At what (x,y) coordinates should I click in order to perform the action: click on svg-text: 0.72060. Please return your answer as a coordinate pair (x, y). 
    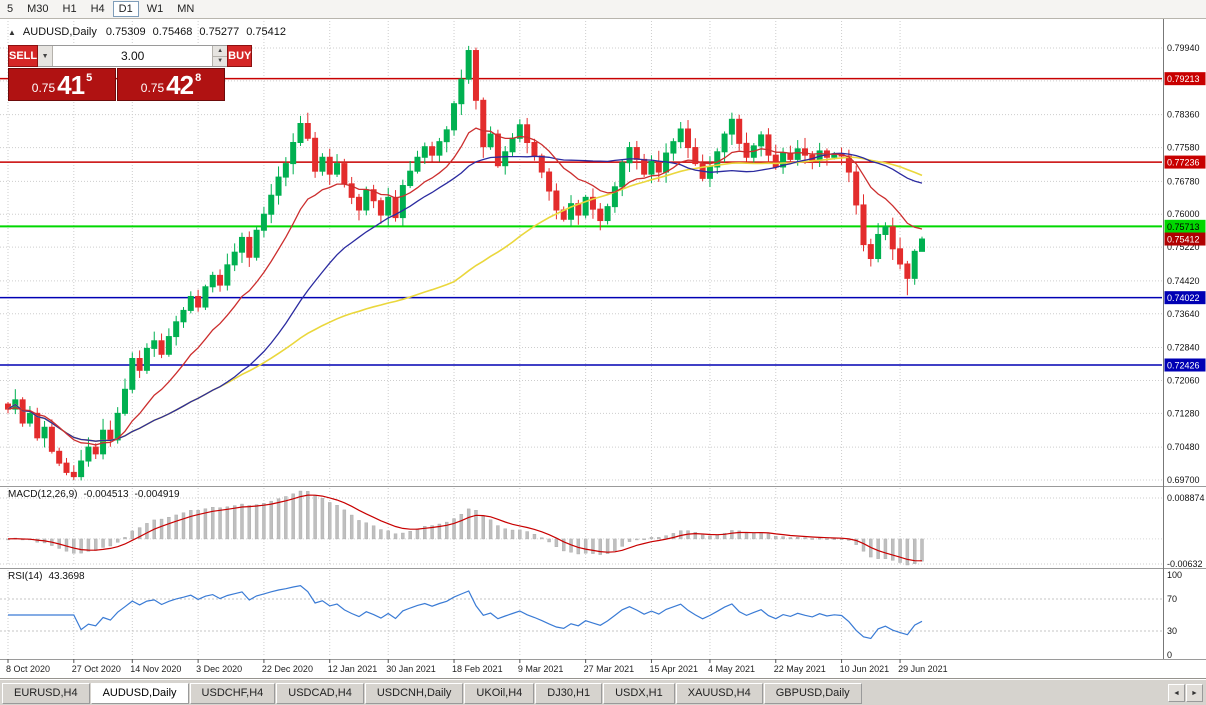
    Looking at the image, I should click on (1183, 380).